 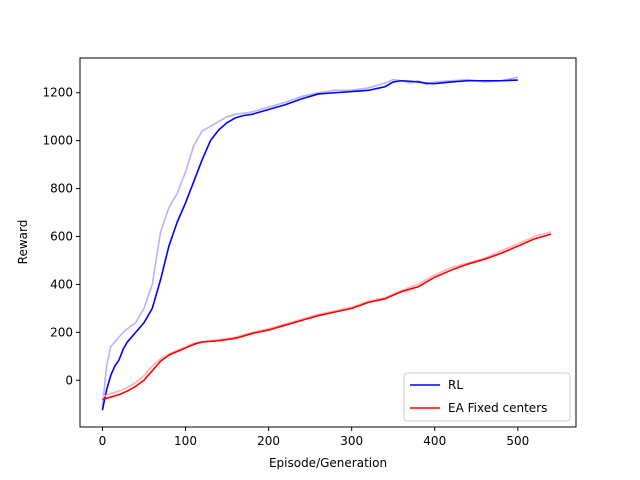 What do you see at coordinates (61, 284) in the screenshot?
I see `y-tick-label: 400` at bounding box center [61, 284].